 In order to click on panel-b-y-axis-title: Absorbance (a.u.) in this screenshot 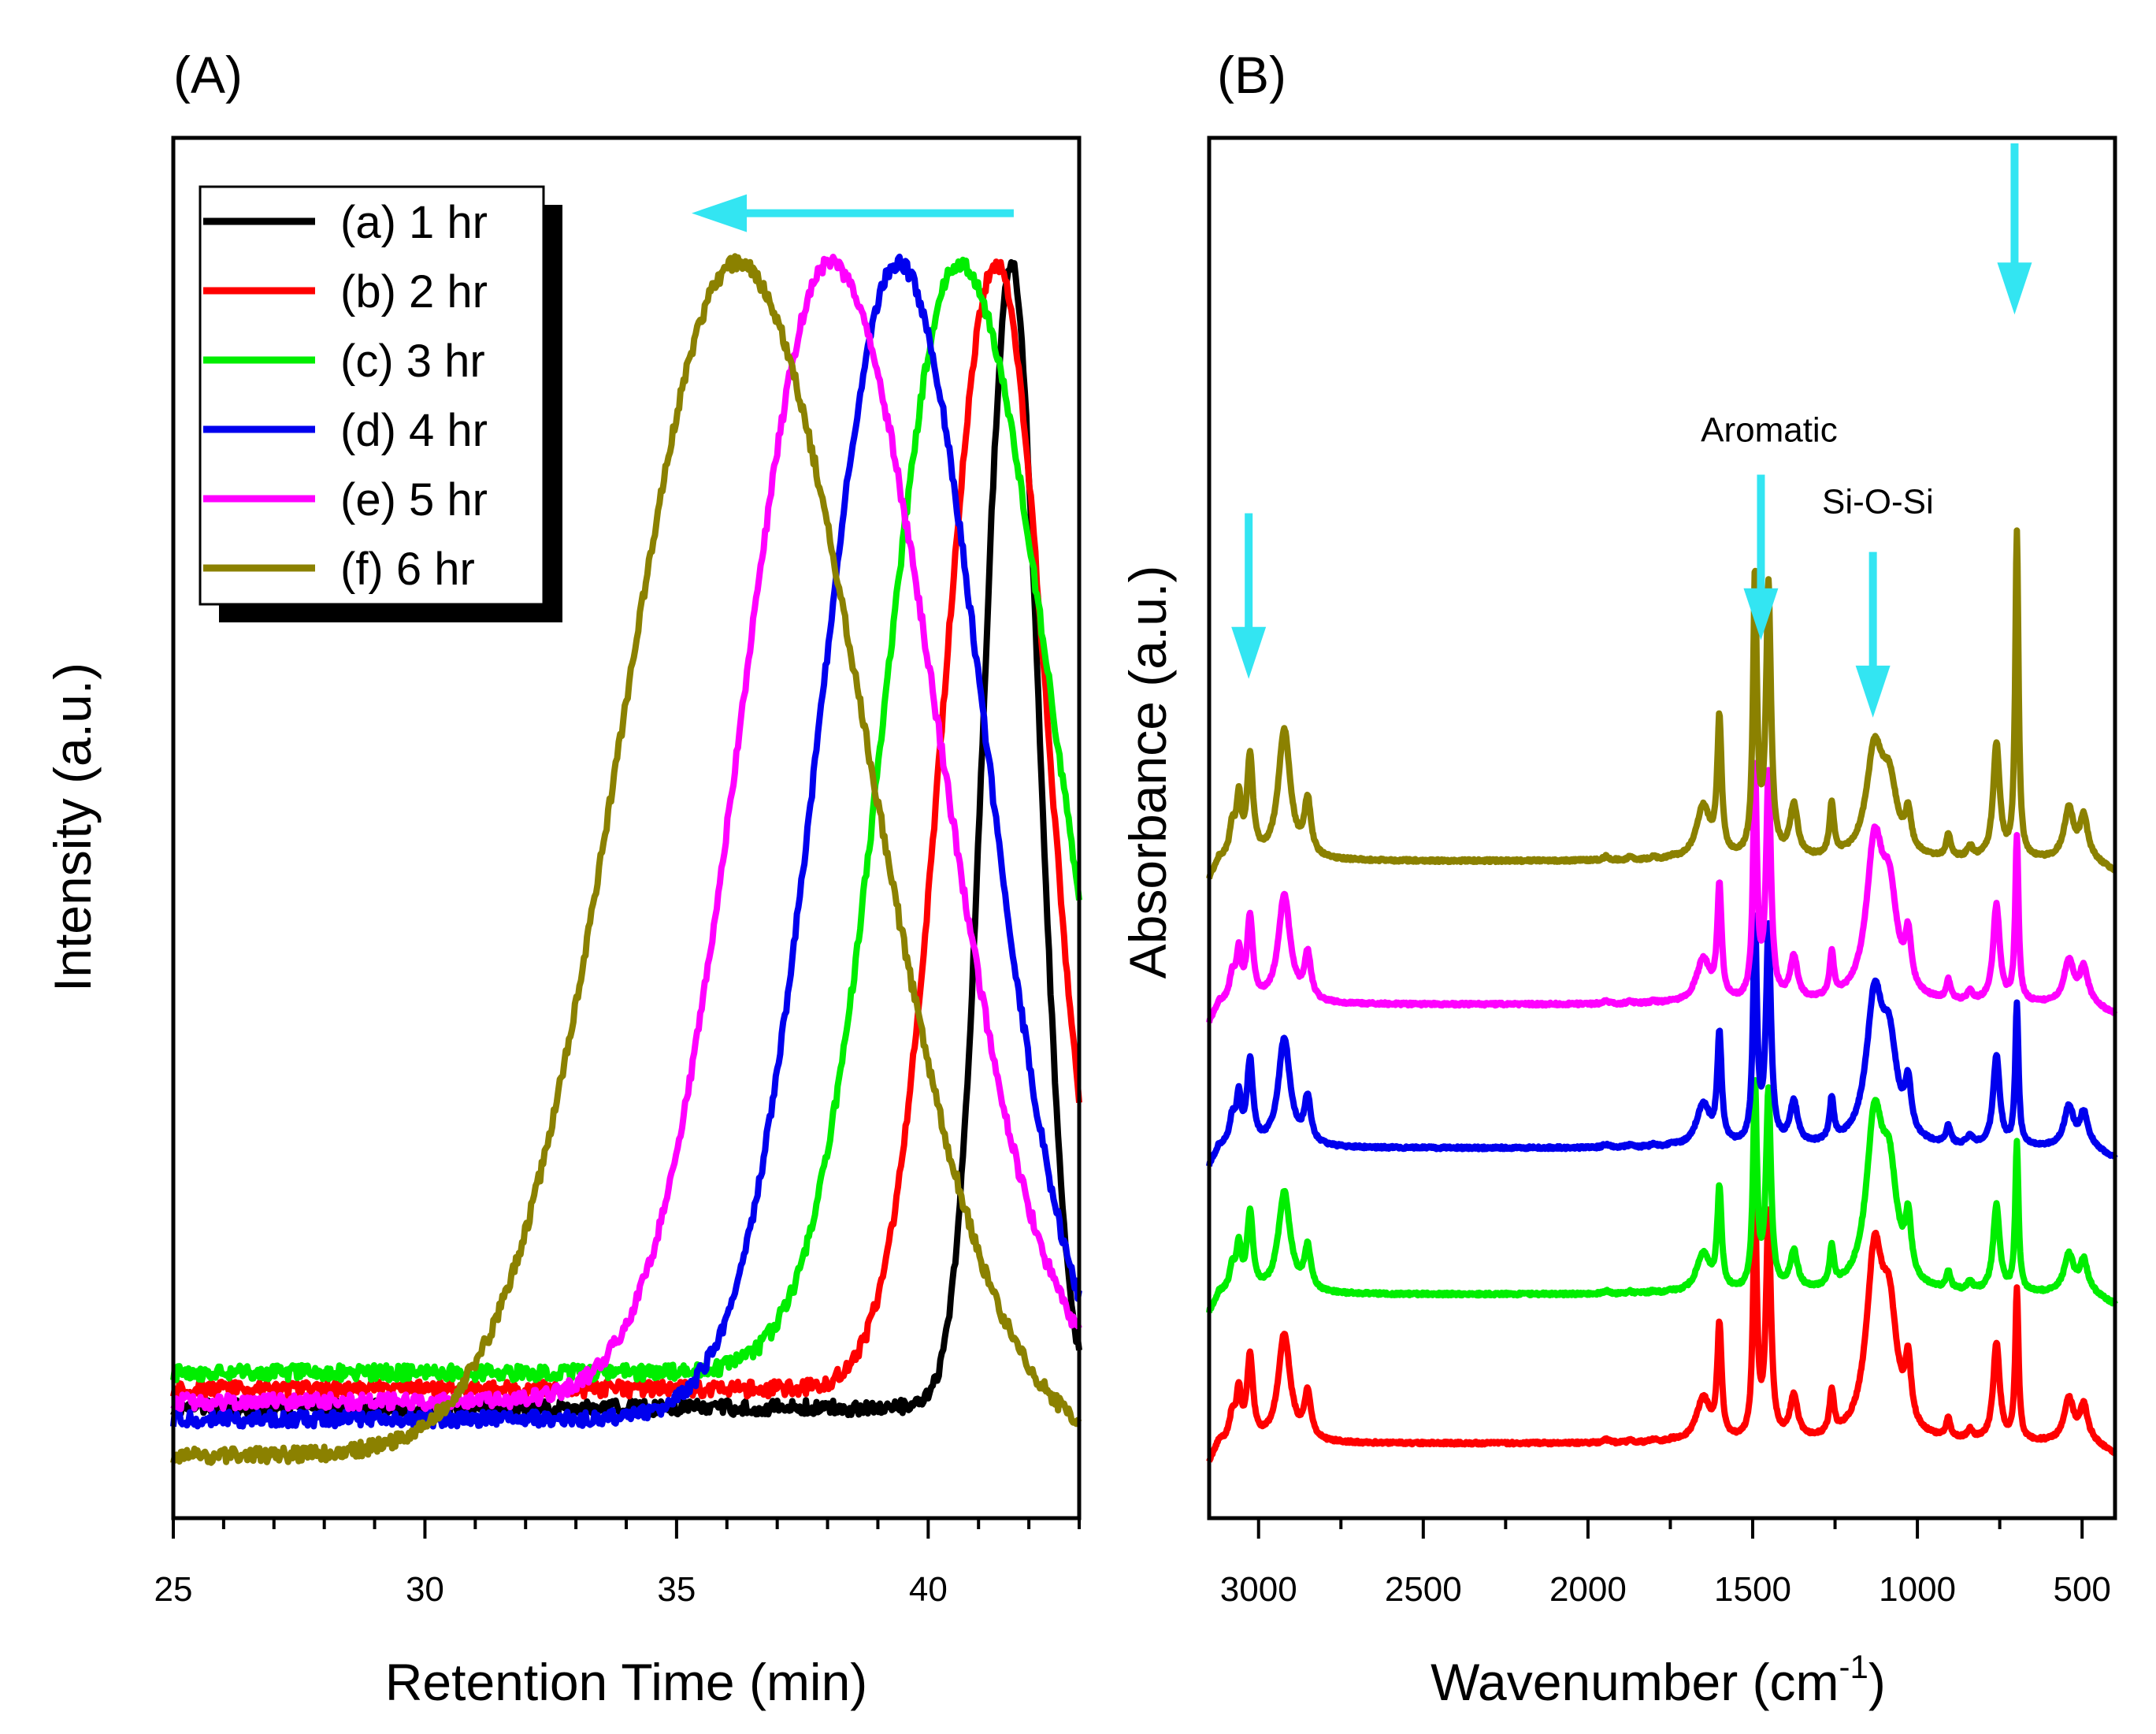, I will do `click(1148, 772)`.